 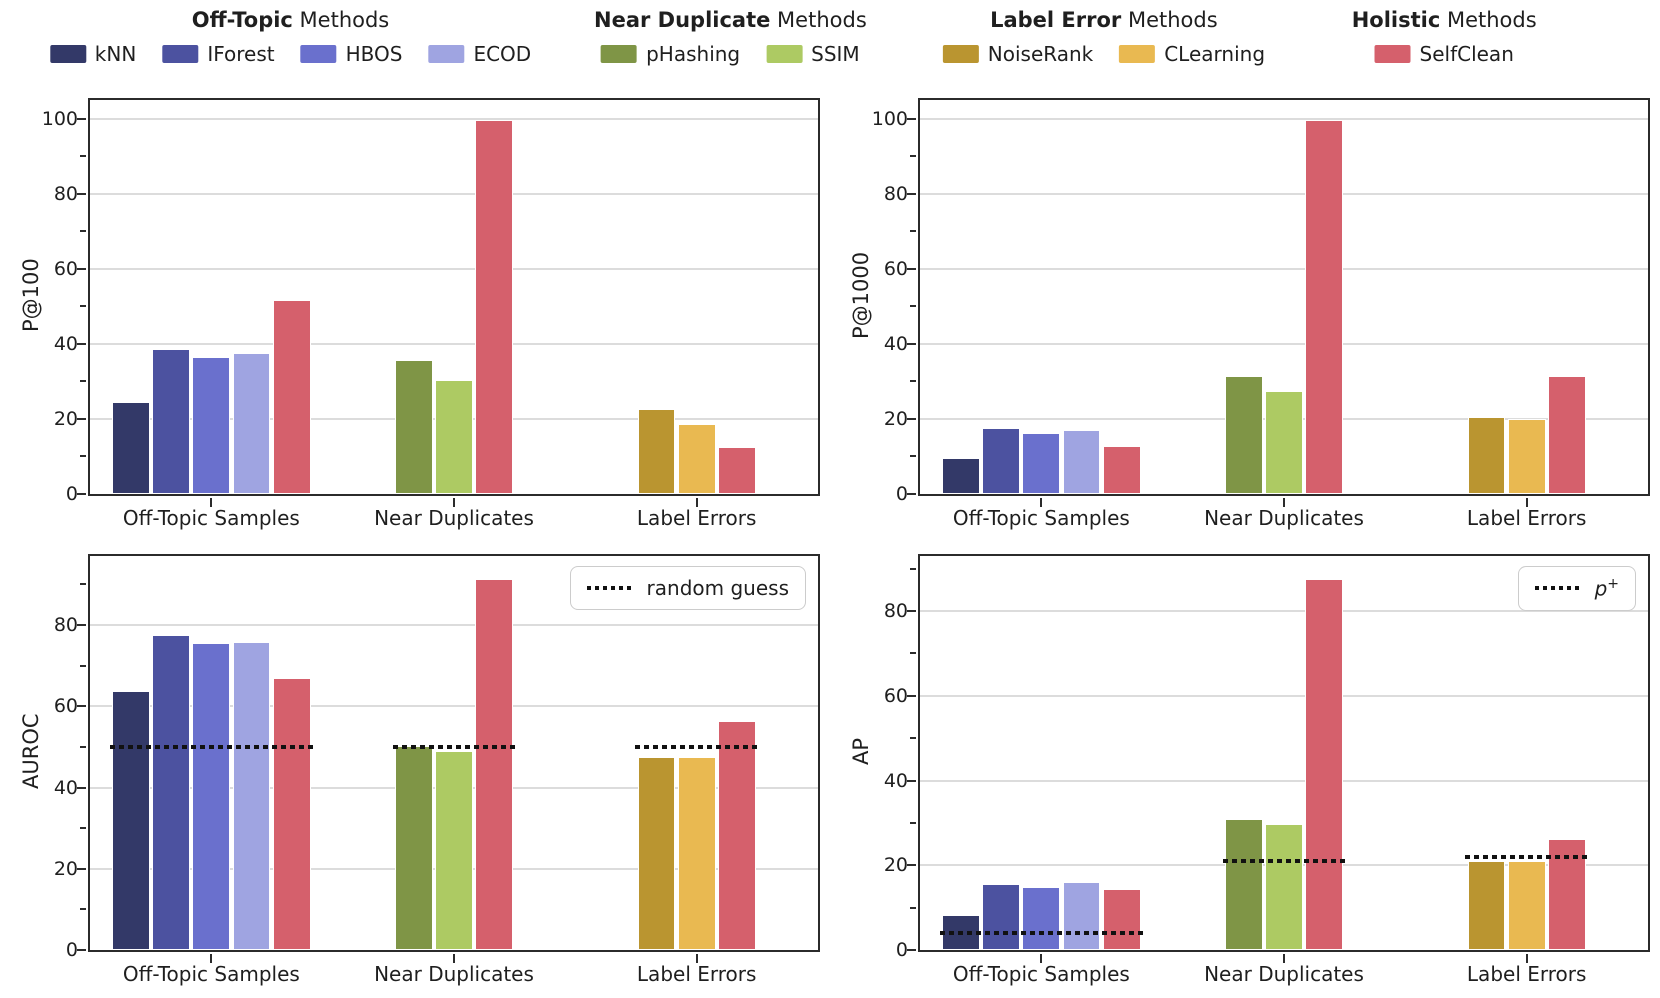 I want to click on reference-line-random-guess, so click(x=696, y=746).